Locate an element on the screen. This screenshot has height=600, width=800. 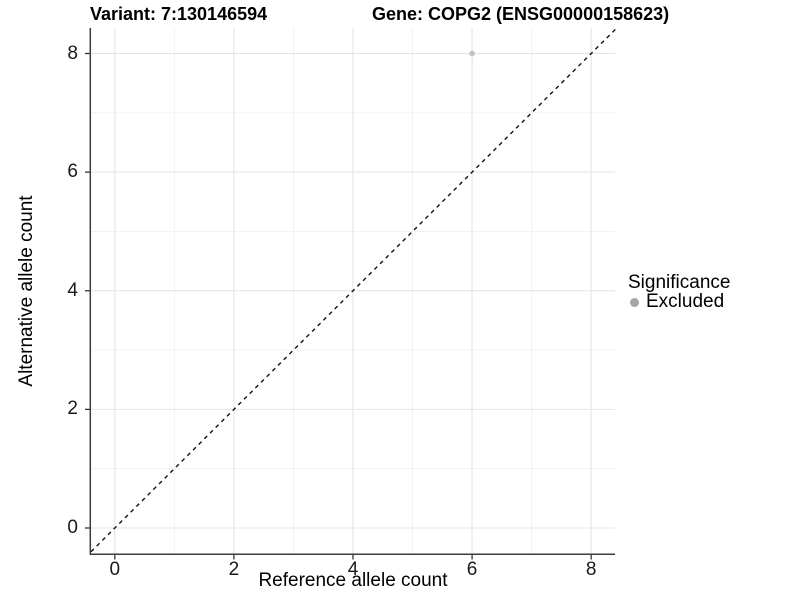
x-tick-label: 8 is located at coordinates (591, 569).